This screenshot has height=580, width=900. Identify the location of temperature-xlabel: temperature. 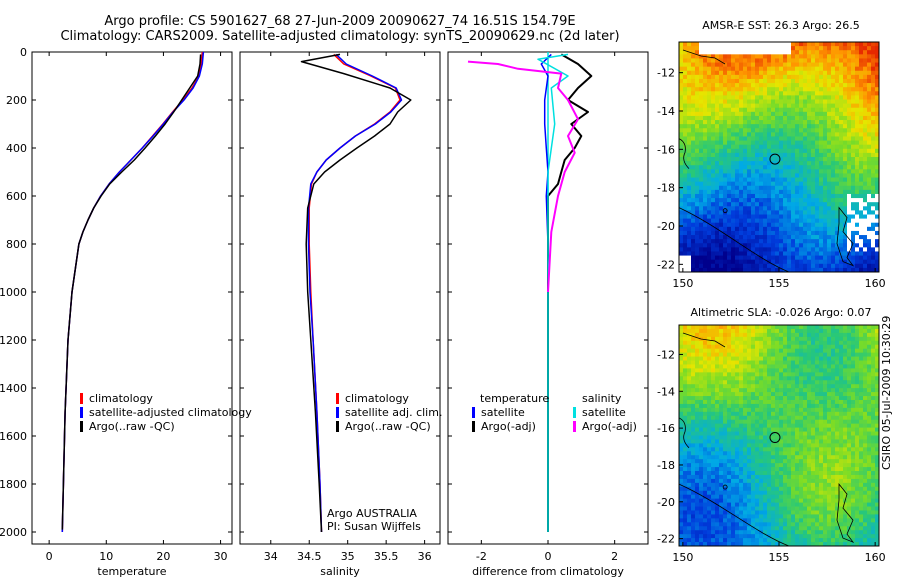
(131, 571).